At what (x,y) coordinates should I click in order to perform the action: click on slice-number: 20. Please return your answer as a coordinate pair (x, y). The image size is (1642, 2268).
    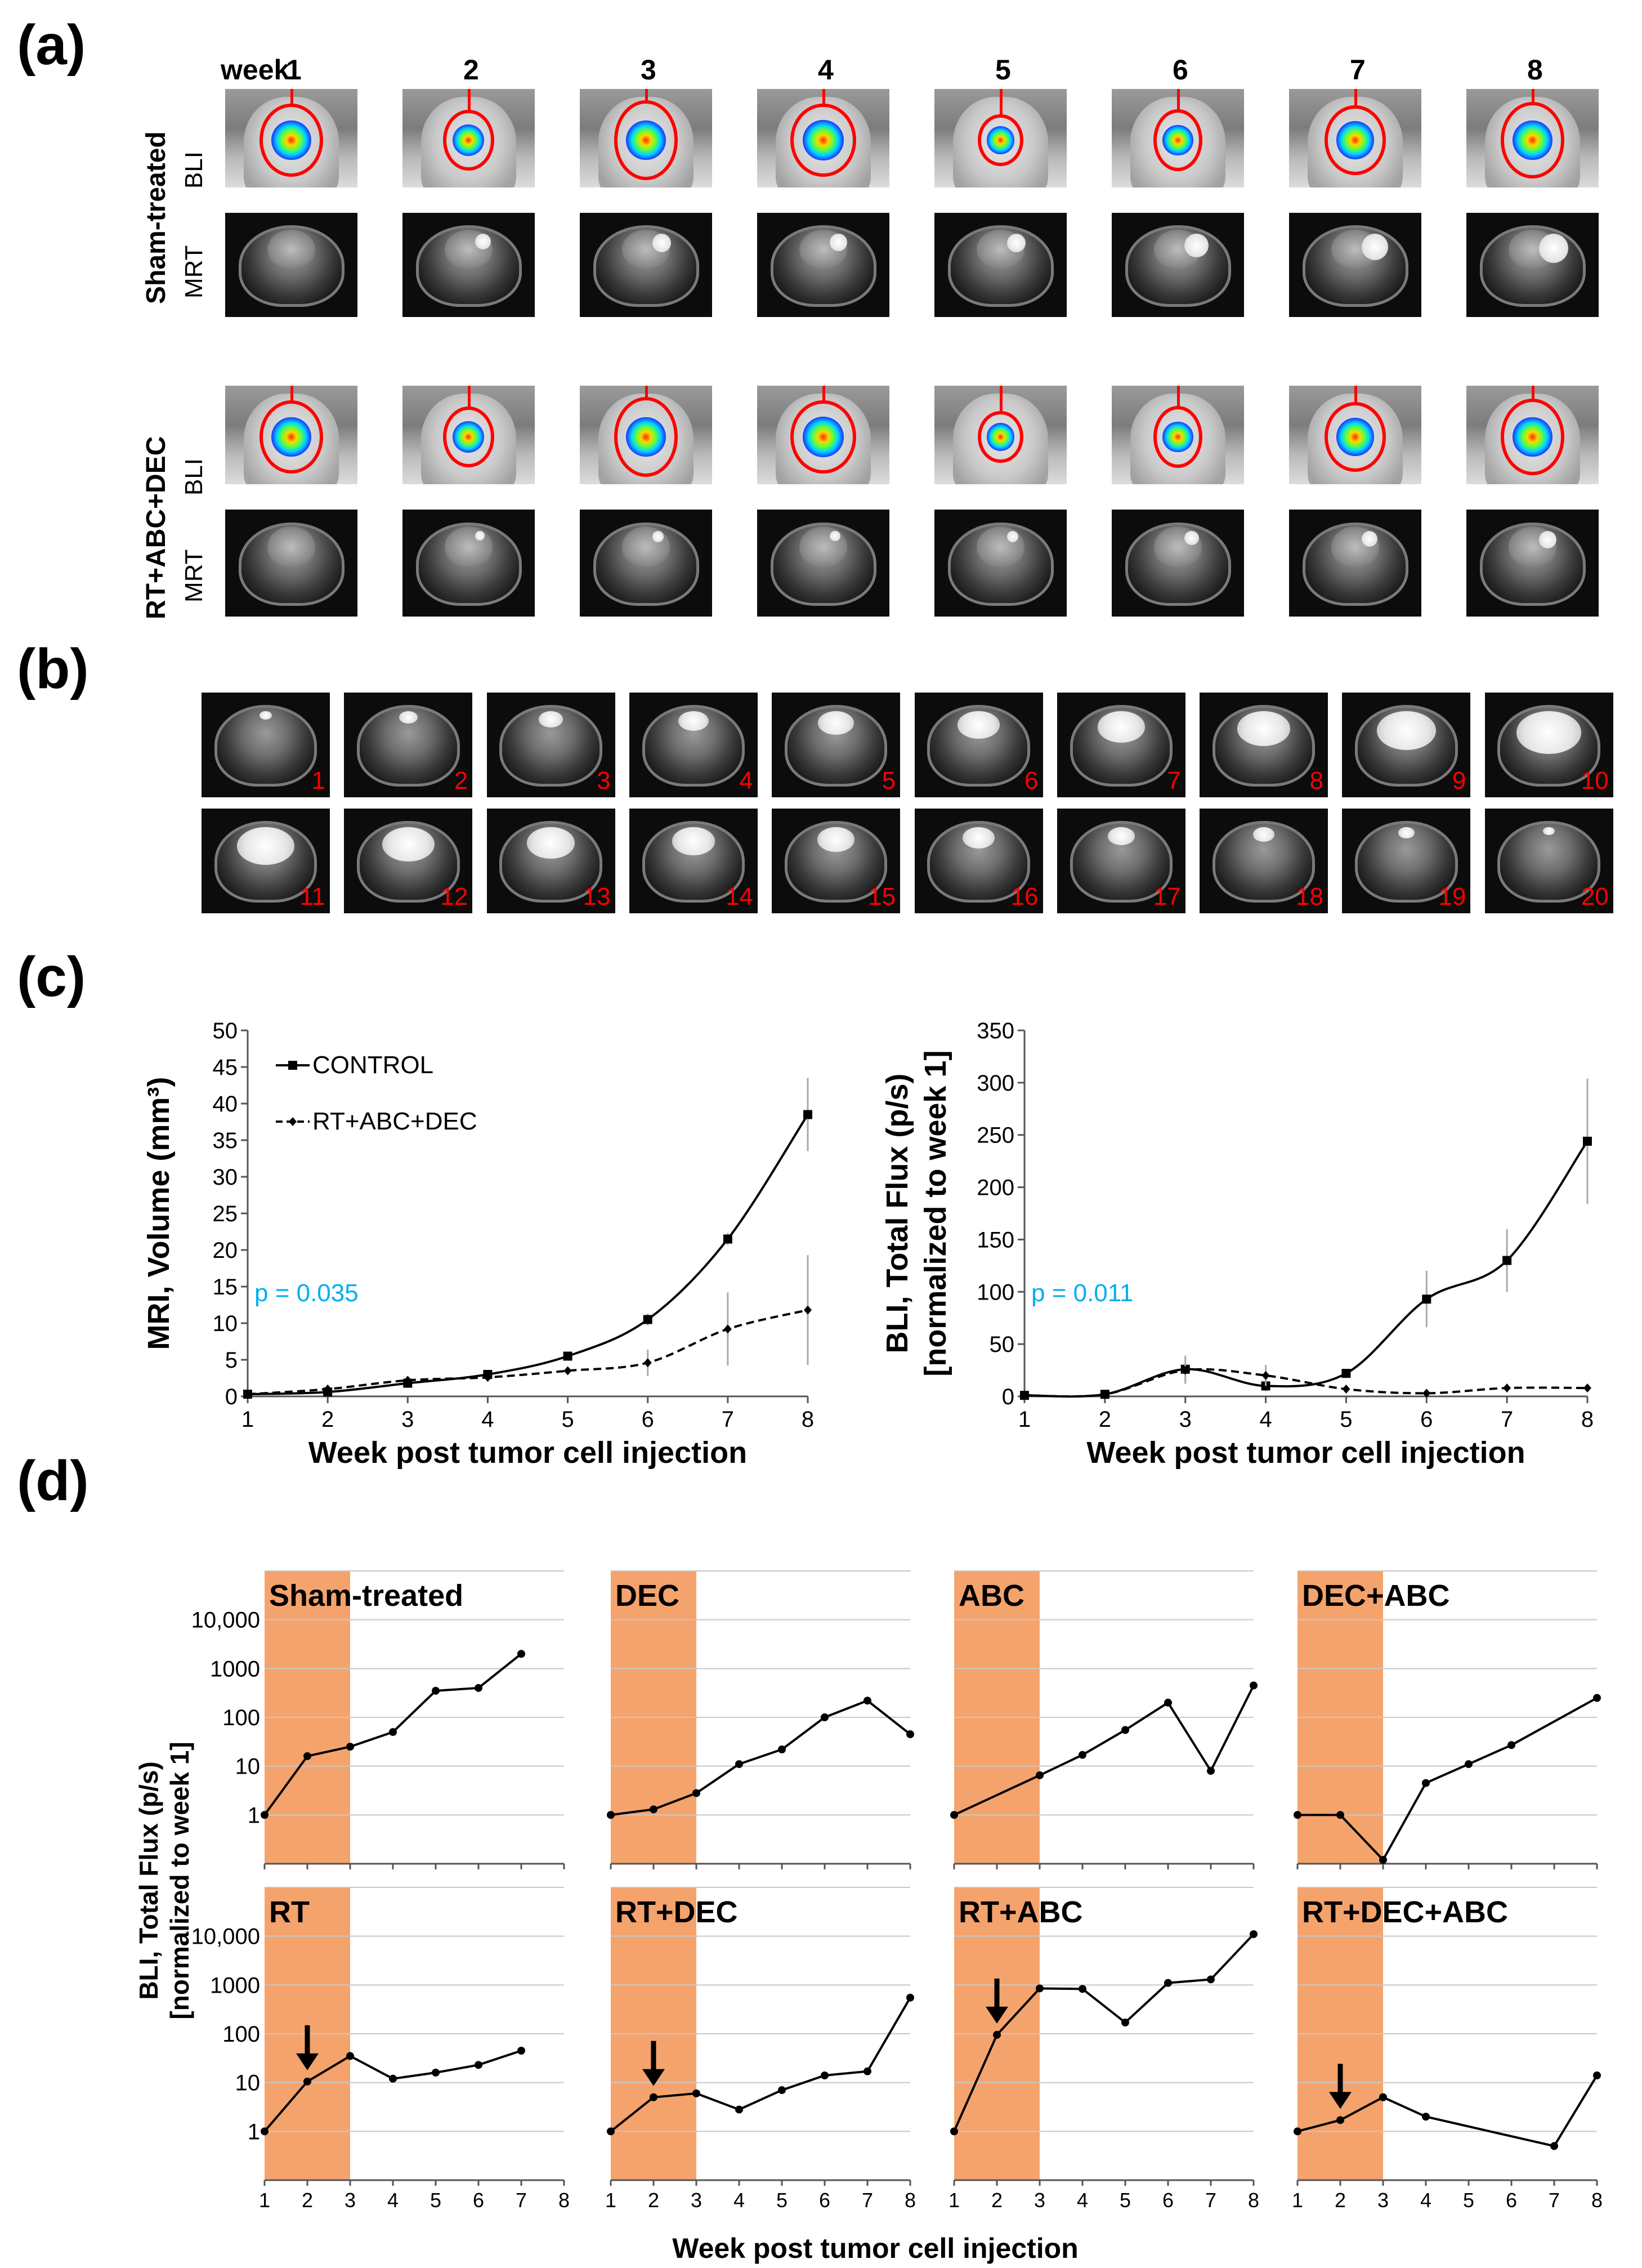
    Looking at the image, I should click on (1595, 896).